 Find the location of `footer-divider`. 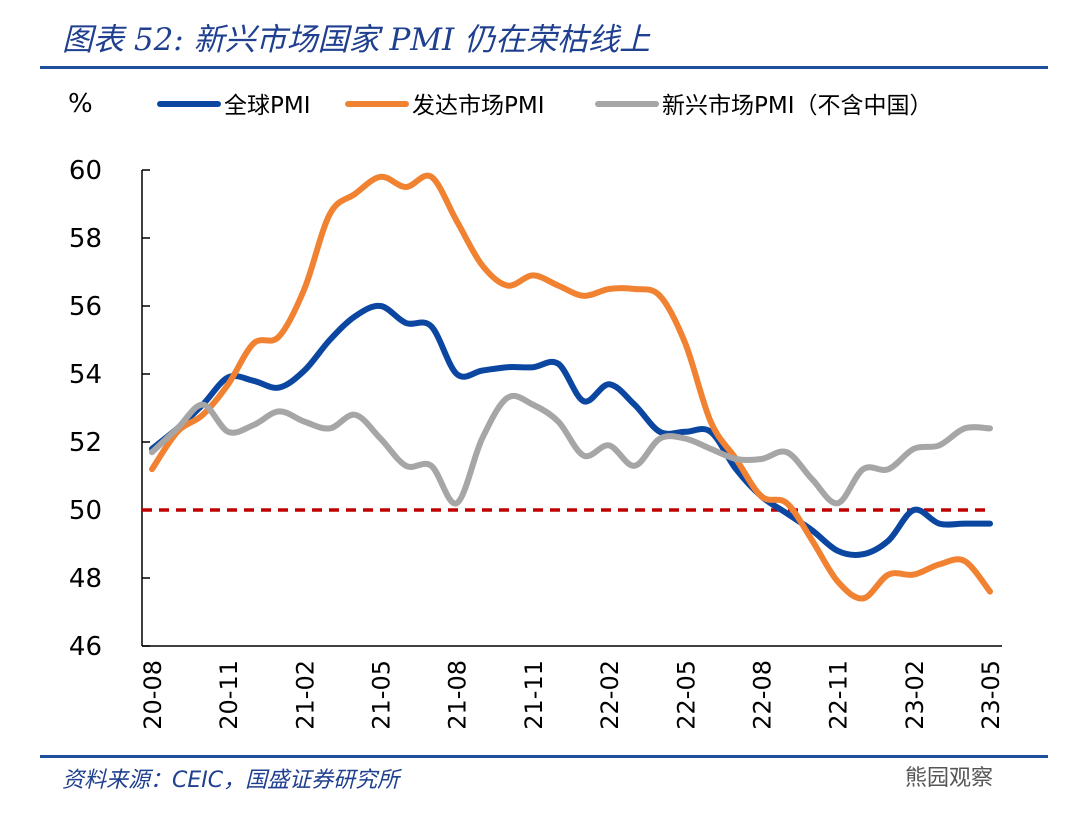

footer-divider is located at coordinates (544, 756).